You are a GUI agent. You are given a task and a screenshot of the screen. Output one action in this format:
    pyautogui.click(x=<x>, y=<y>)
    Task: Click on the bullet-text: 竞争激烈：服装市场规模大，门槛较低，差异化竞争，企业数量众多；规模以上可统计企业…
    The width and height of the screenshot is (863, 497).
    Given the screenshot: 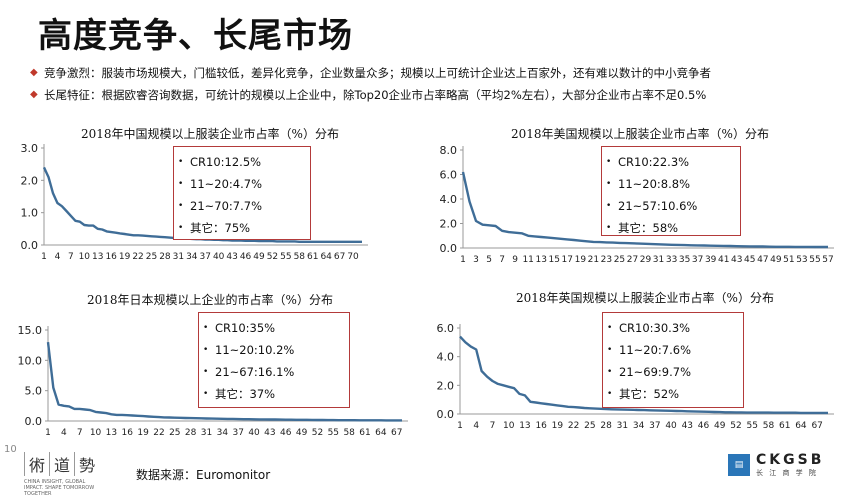 What is the action you would take?
    pyautogui.click(x=377, y=73)
    